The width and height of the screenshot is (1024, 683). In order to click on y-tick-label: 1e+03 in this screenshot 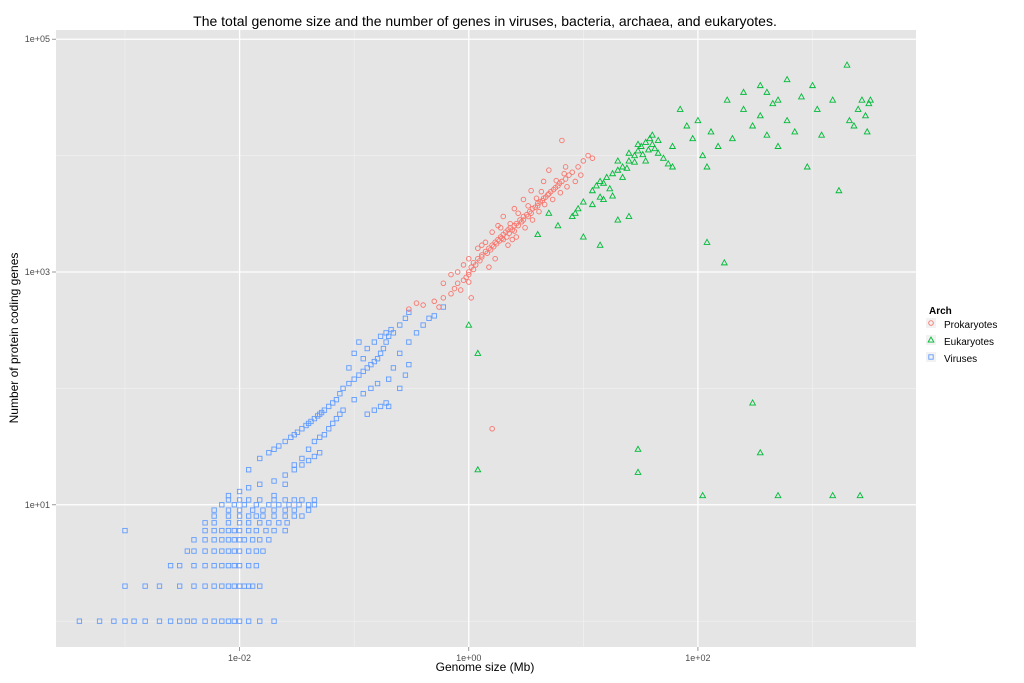, I will do `click(37, 272)`.